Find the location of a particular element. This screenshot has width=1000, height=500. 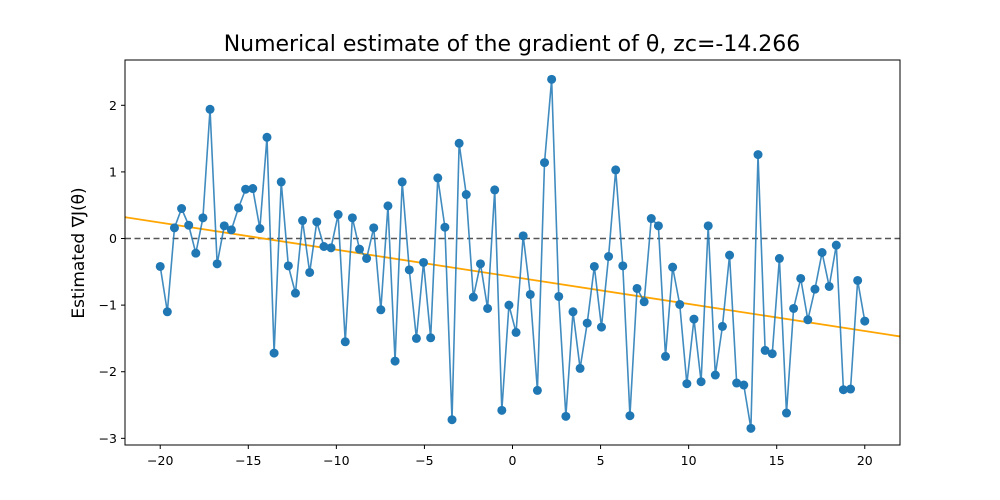

x-tick-label: 5 is located at coordinates (601, 460).